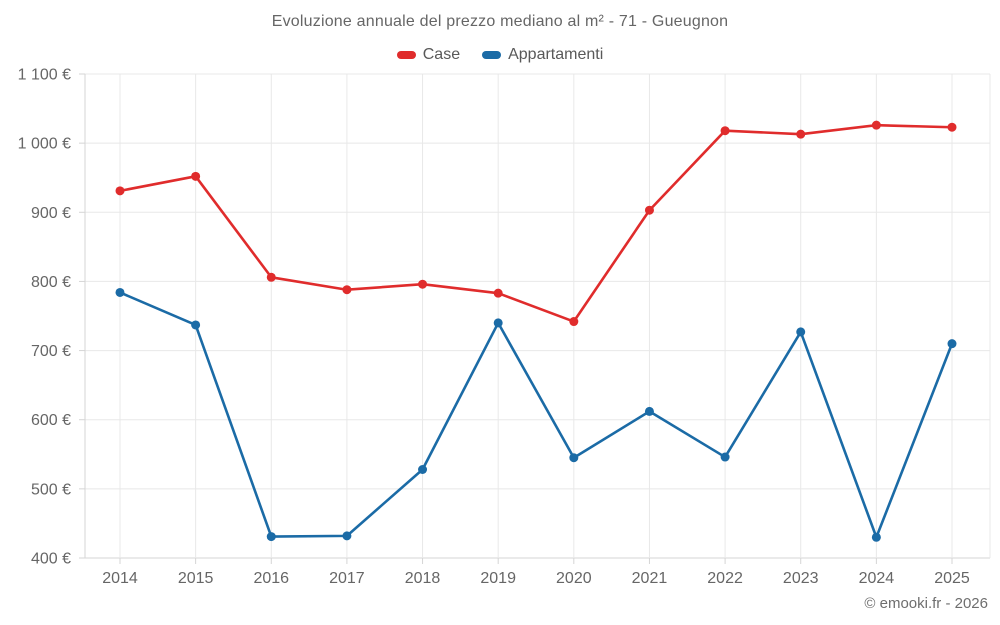 This screenshot has height=625, width=1000. Describe the element at coordinates (574, 322) in the screenshot. I see `case-point-2020` at that location.